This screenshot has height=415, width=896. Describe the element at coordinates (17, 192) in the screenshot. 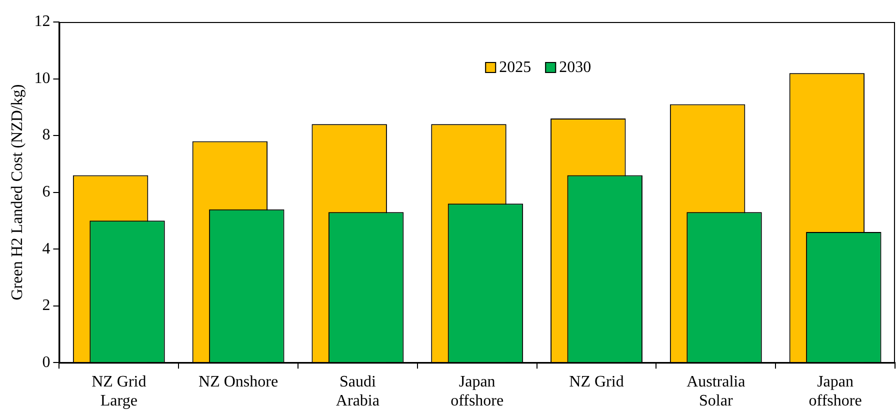

I see `y-axis-title: Green H2 Landed Cost (NZD/kg)` at that location.